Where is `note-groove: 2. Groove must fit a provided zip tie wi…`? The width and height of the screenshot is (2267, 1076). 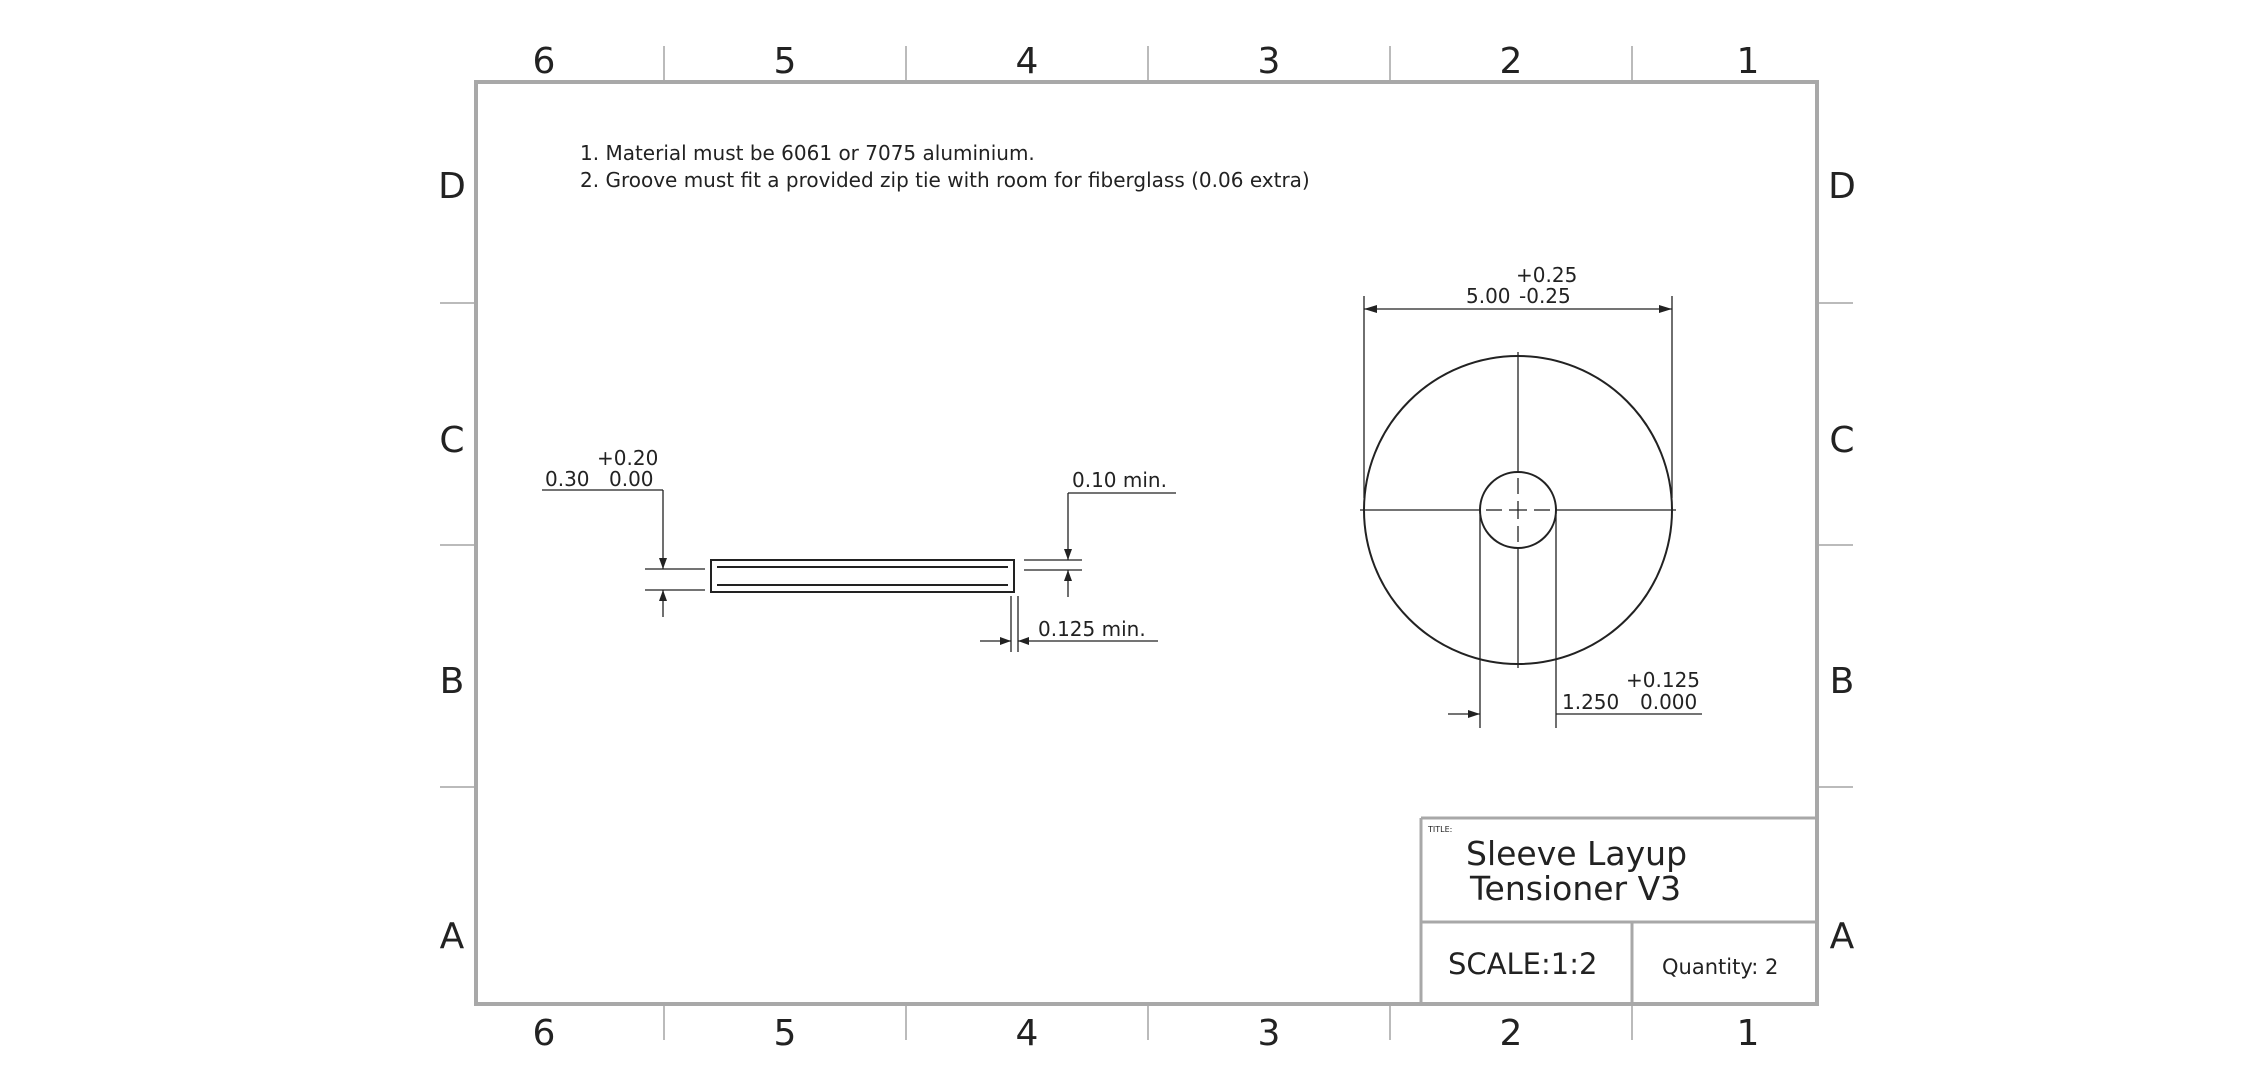
note-groove: 2. Groove must fit a provided zip tie wi… is located at coordinates (945, 180).